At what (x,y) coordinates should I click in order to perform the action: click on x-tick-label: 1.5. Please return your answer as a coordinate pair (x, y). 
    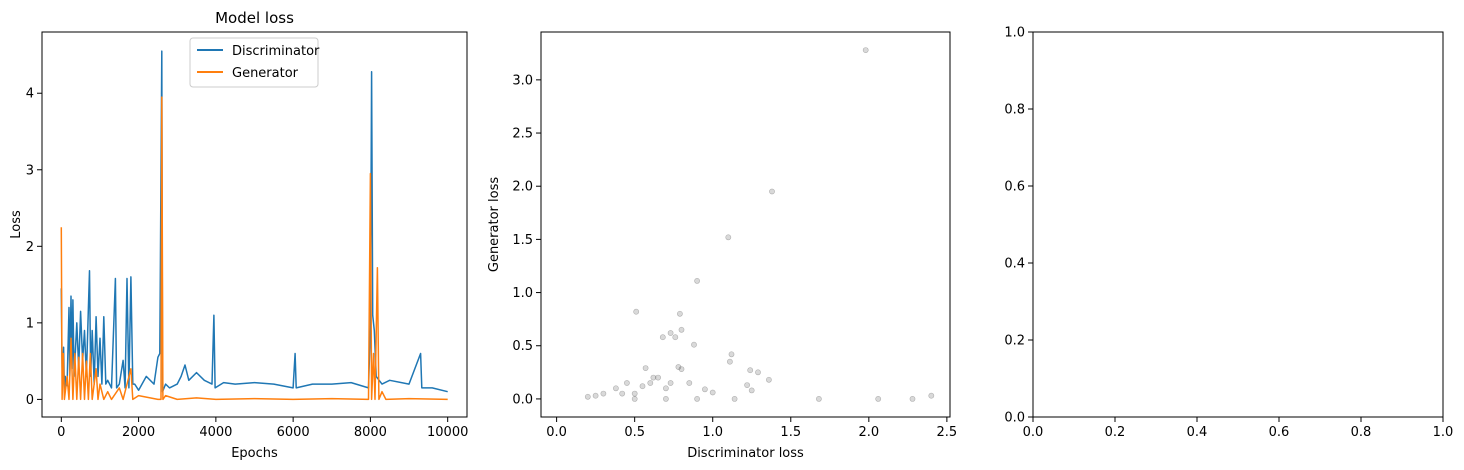
    Looking at the image, I should click on (790, 432).